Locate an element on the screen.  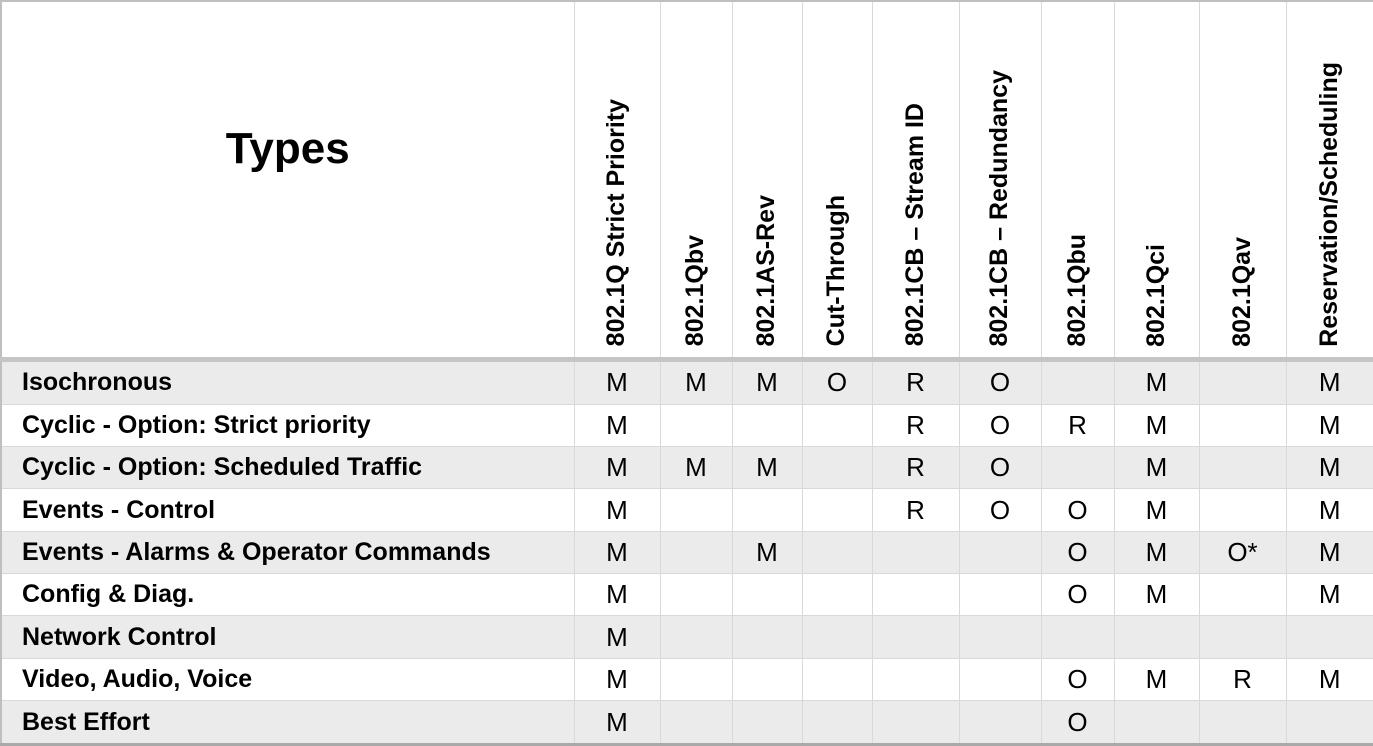
column-header-label: 802.1Qbu is located at coordinates (1076, 290).